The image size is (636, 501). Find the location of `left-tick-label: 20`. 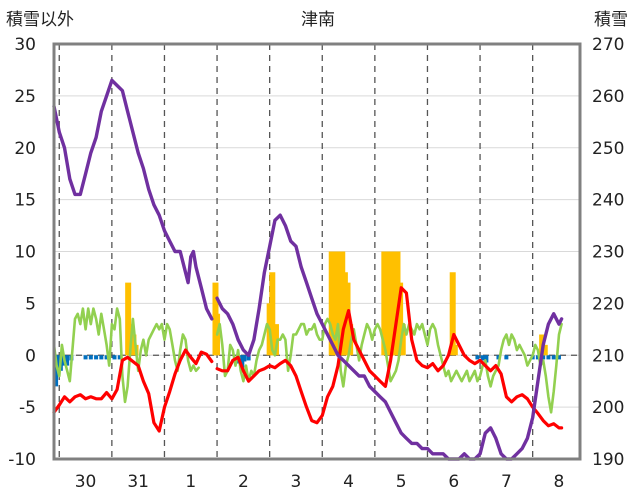

left-tick-label: 20 is located at coordinates (25, 149).